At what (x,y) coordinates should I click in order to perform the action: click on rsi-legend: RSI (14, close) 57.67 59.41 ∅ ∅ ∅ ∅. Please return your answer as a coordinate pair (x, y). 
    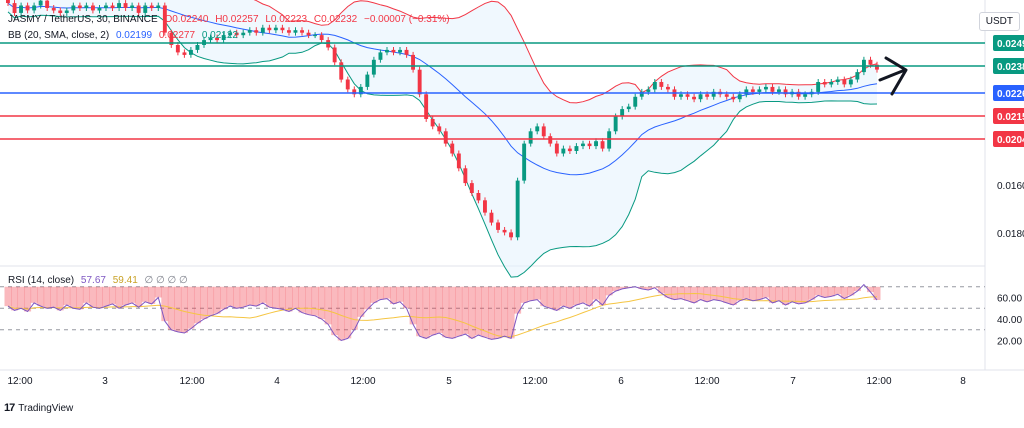
    Looking at the image, I should click on (100, 280).